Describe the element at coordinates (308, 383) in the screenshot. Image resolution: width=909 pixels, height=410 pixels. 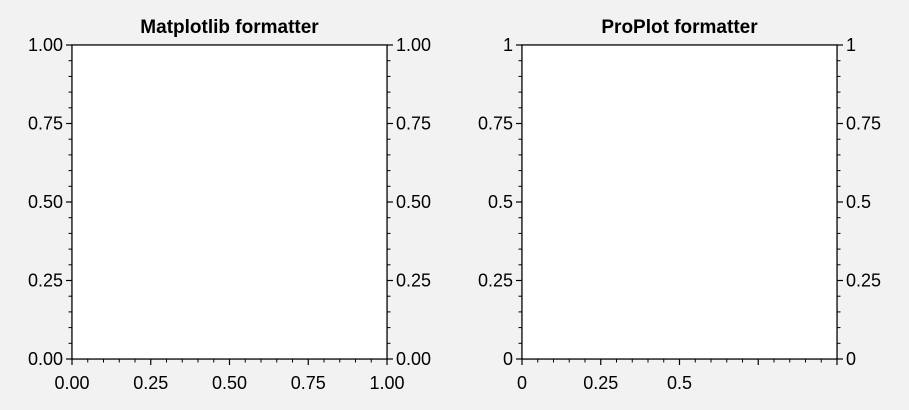
I see `x-tick-label: 0.75` at that location.